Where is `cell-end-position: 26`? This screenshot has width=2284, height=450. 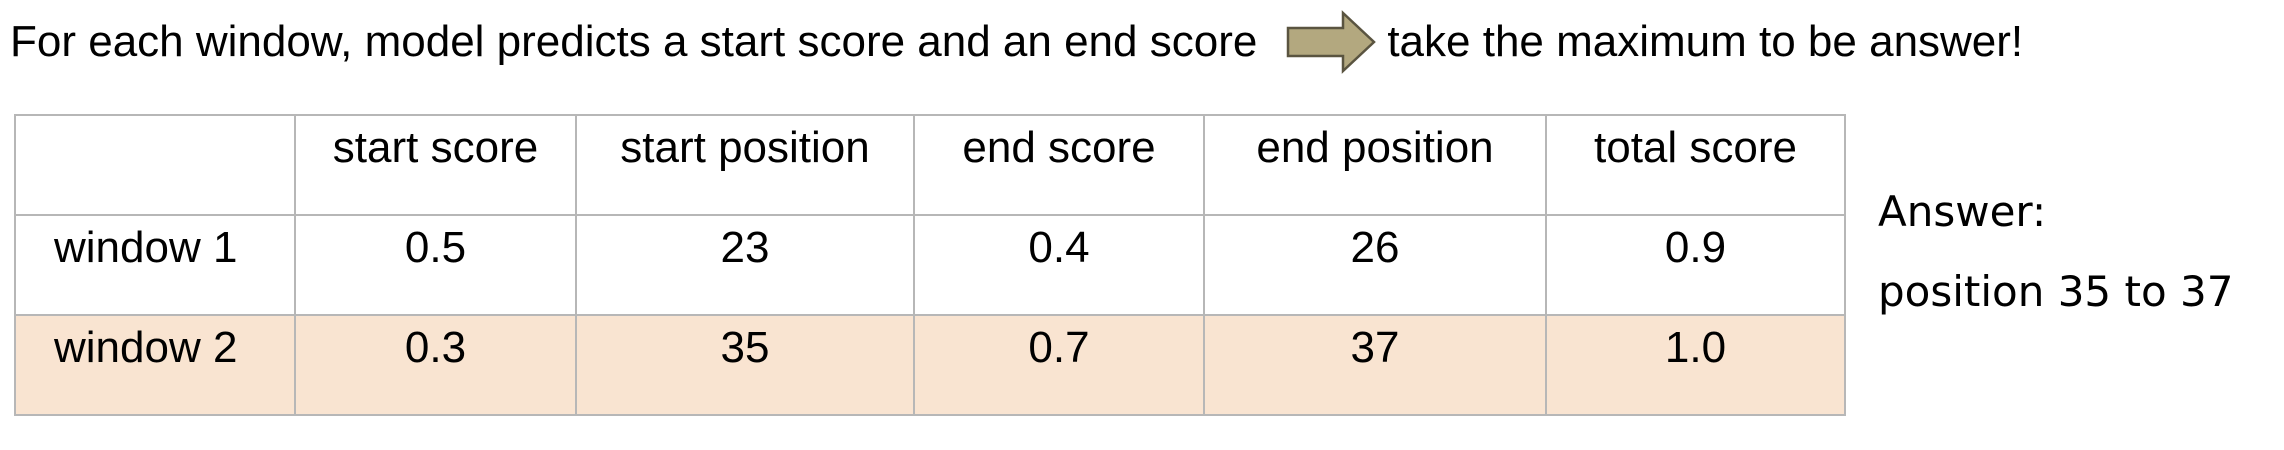
cell-end-position: 26 is located at coordinates (1375, 265).